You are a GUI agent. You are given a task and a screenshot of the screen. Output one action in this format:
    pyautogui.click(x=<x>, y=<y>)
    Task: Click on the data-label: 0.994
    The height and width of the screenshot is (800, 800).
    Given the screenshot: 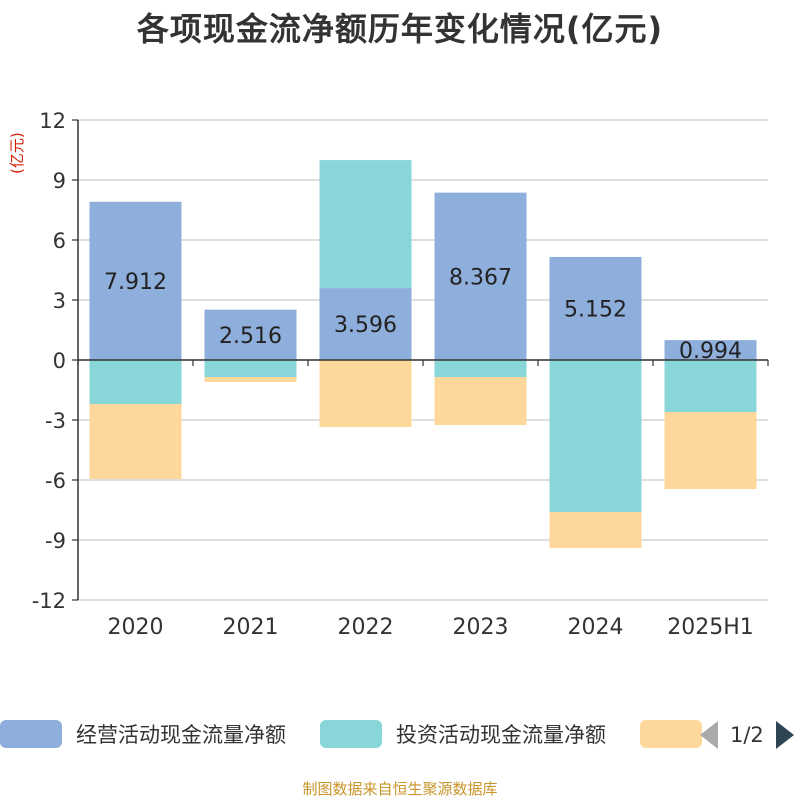 What is the action you would take?
    pyautogui.click(x=710, y=351)
    